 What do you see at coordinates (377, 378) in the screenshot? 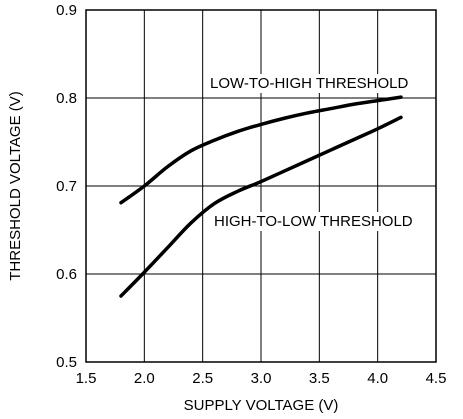
I see `x-tick-label: 4.0` at bounding box center [377, 378].